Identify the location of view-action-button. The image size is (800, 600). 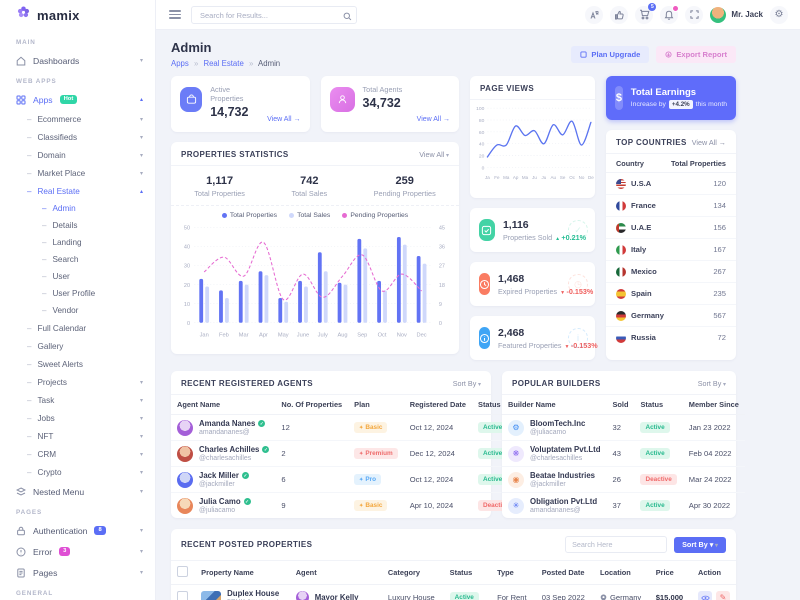
(705, 595).